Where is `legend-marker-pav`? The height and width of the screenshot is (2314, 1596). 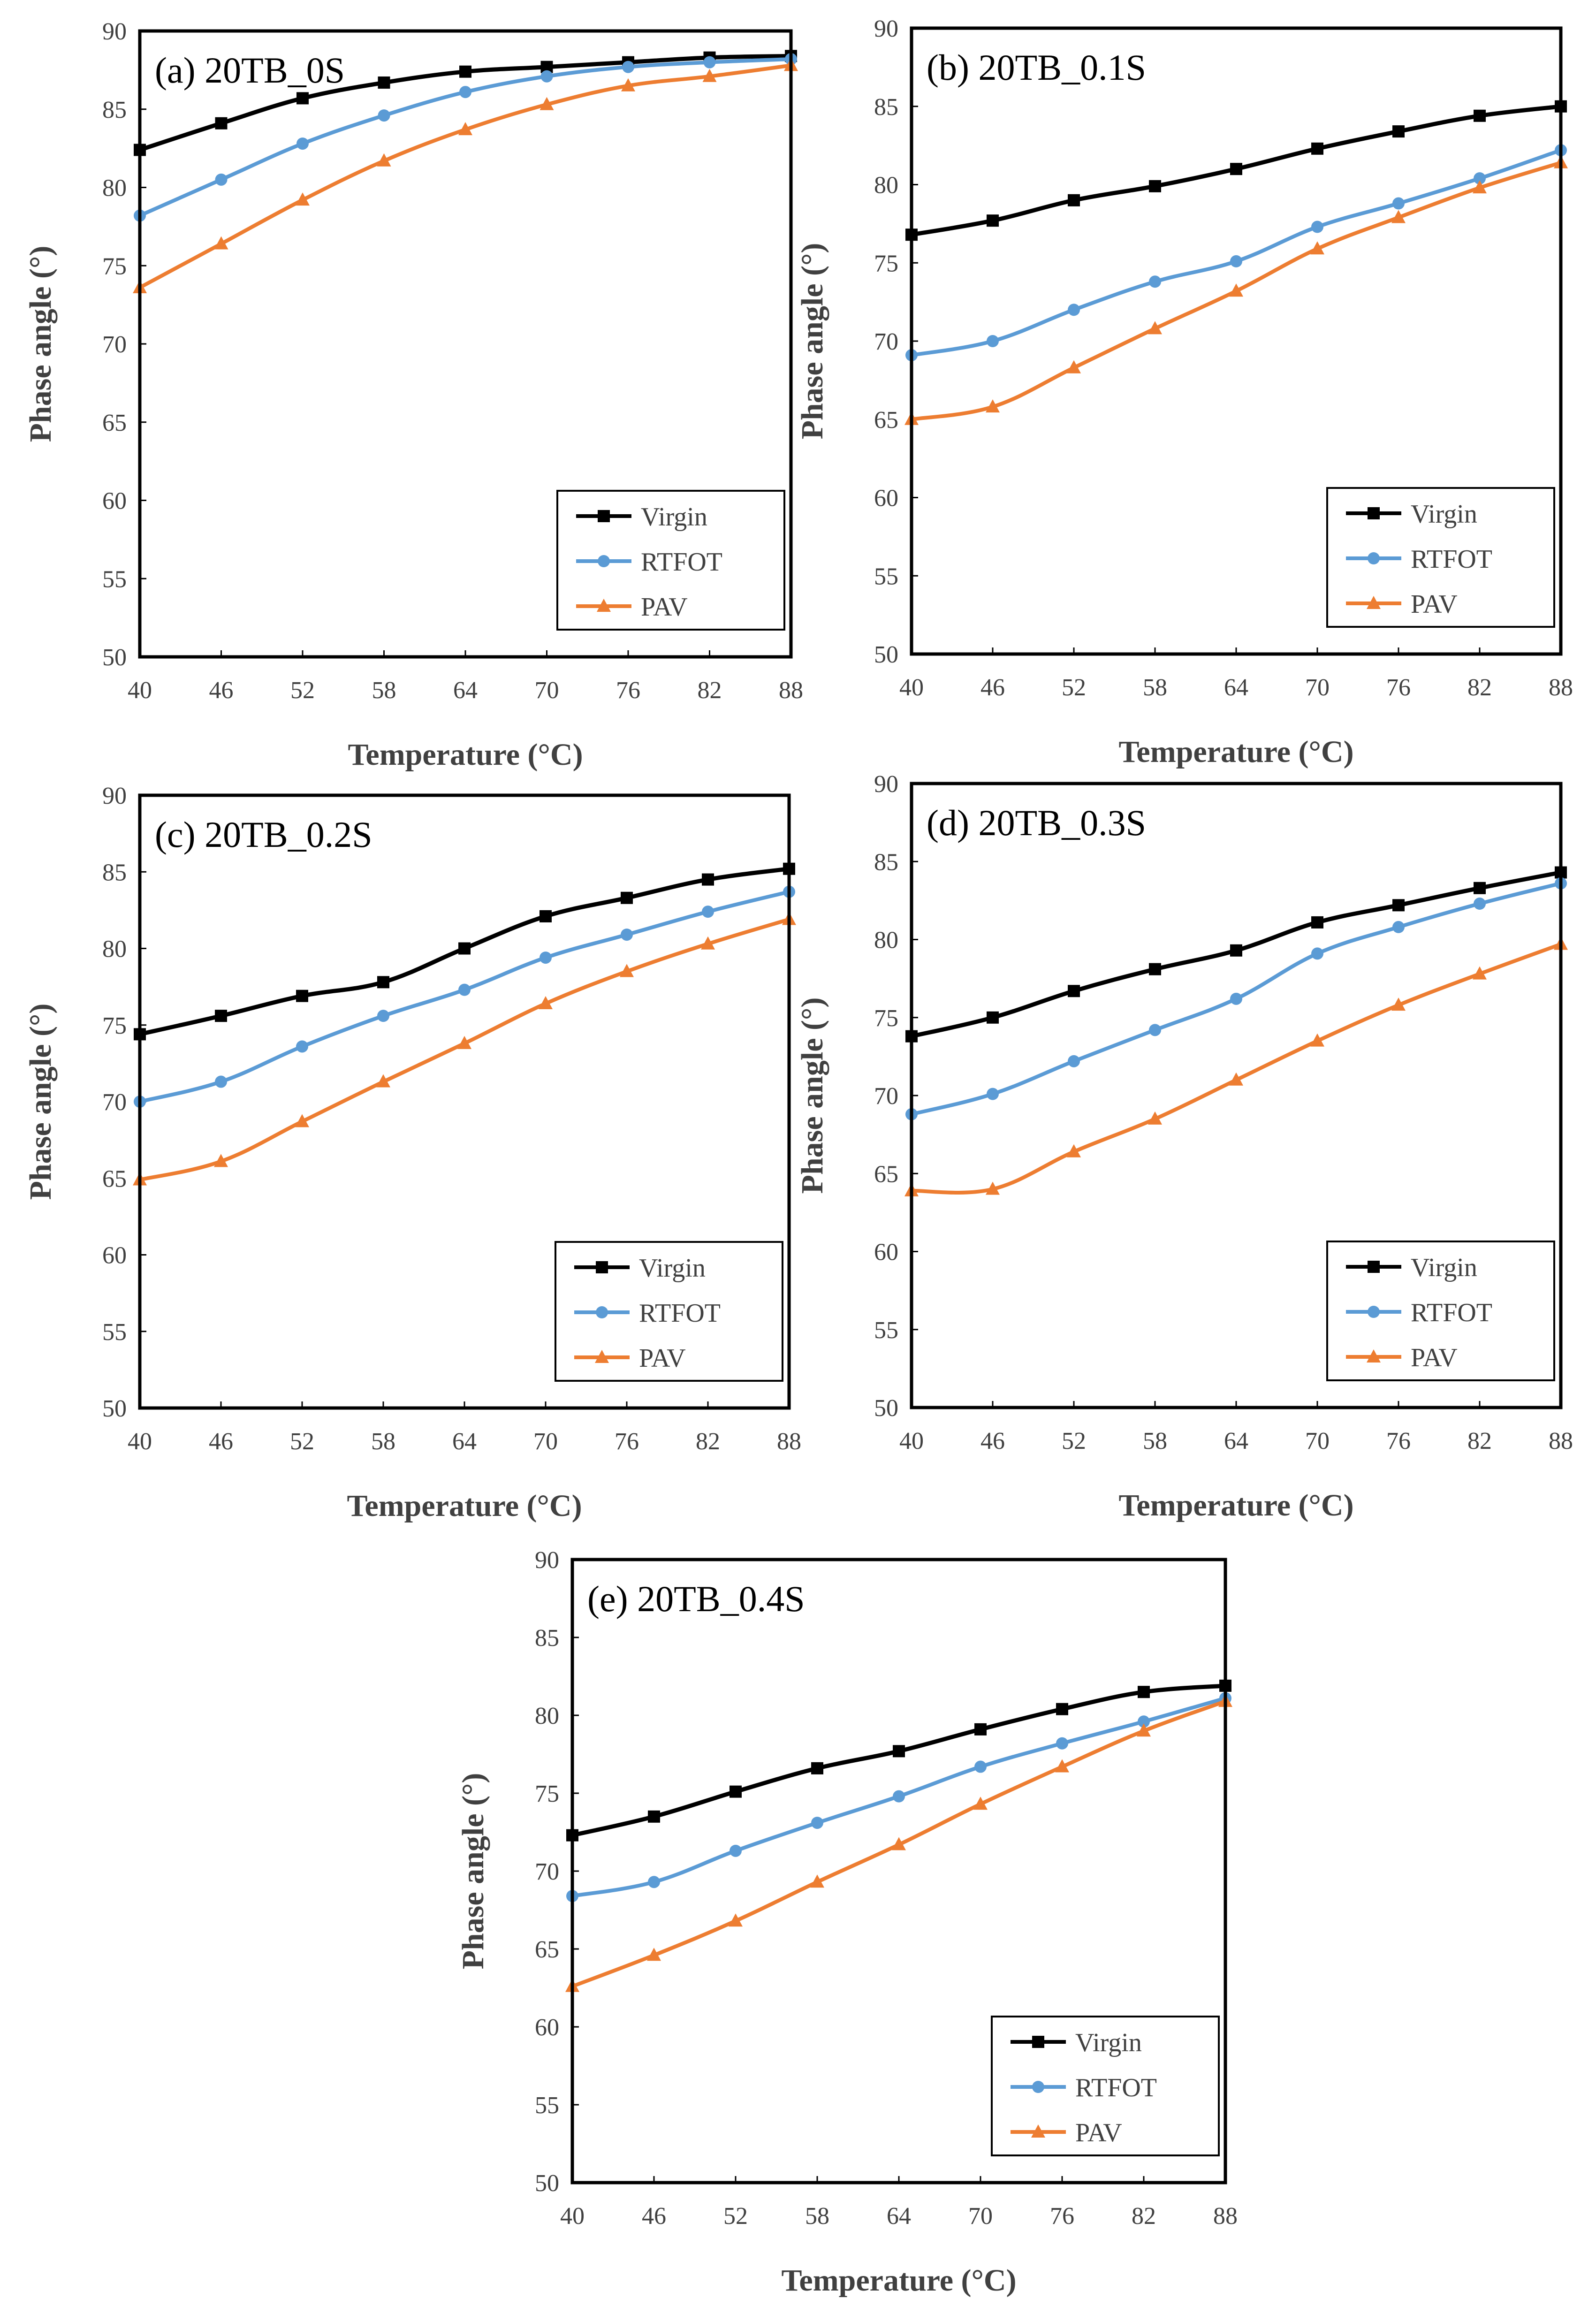
legend-marker-pav is located at coordinates (604, 605).